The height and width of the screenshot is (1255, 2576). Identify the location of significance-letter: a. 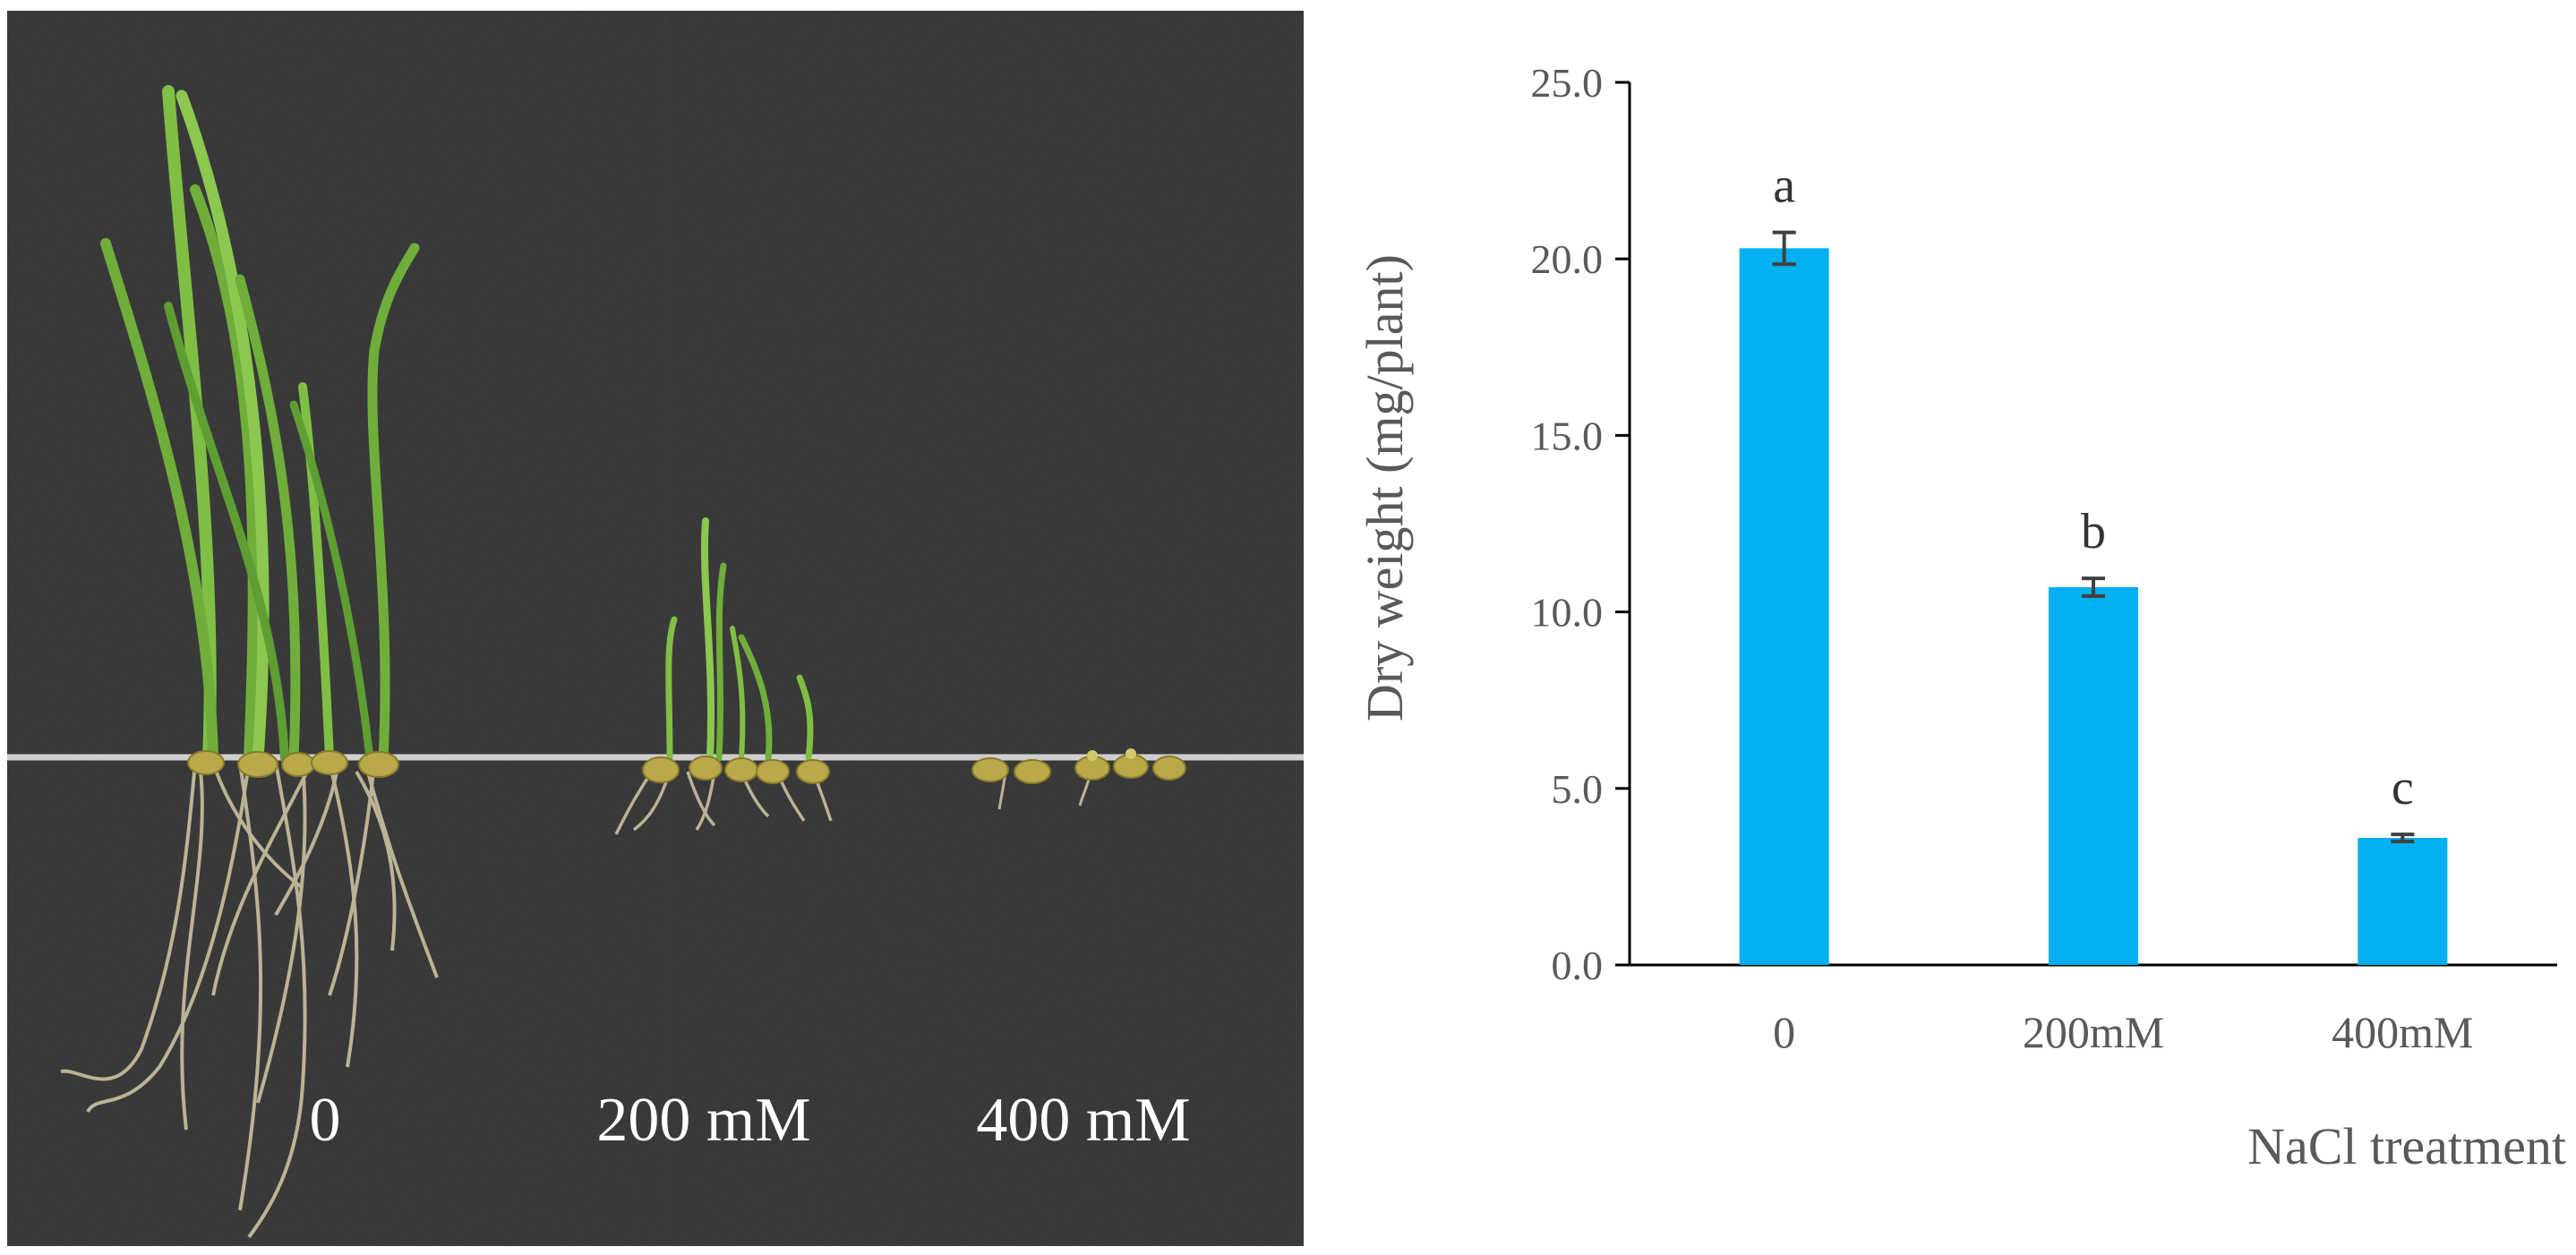
(1784, 186).